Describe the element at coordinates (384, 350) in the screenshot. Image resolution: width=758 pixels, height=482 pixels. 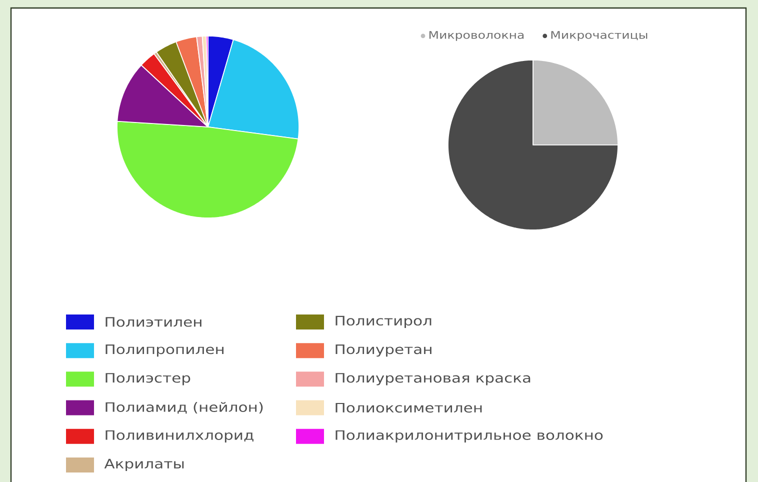
I see `legend-label: Полиуретан` at that location.